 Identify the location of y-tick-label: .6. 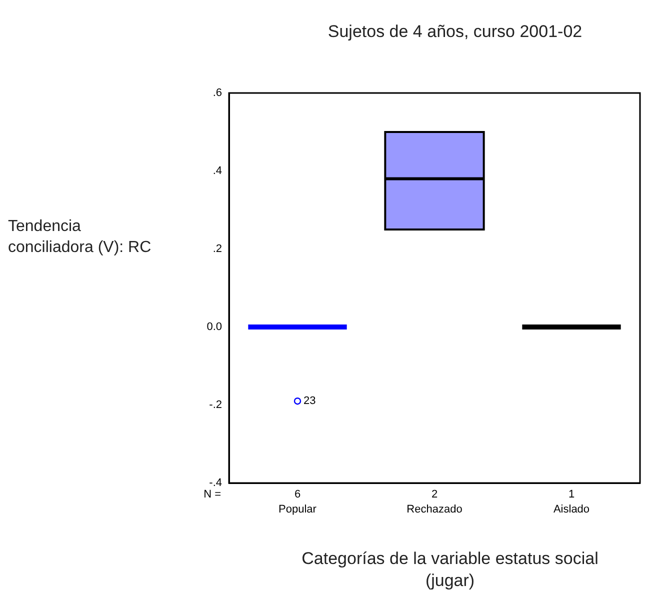
(217, 93).